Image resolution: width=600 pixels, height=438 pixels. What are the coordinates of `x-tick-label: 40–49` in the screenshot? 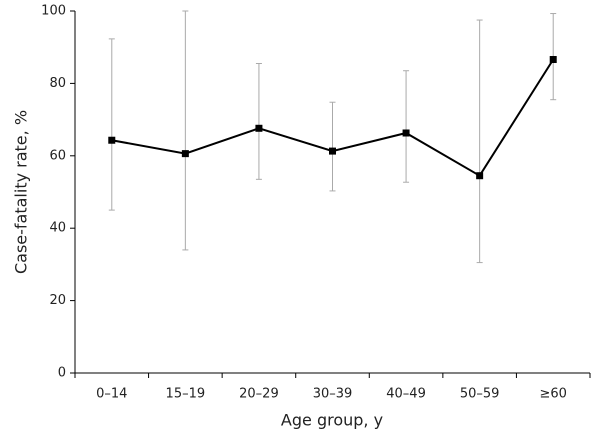 It's located at (406, 394).